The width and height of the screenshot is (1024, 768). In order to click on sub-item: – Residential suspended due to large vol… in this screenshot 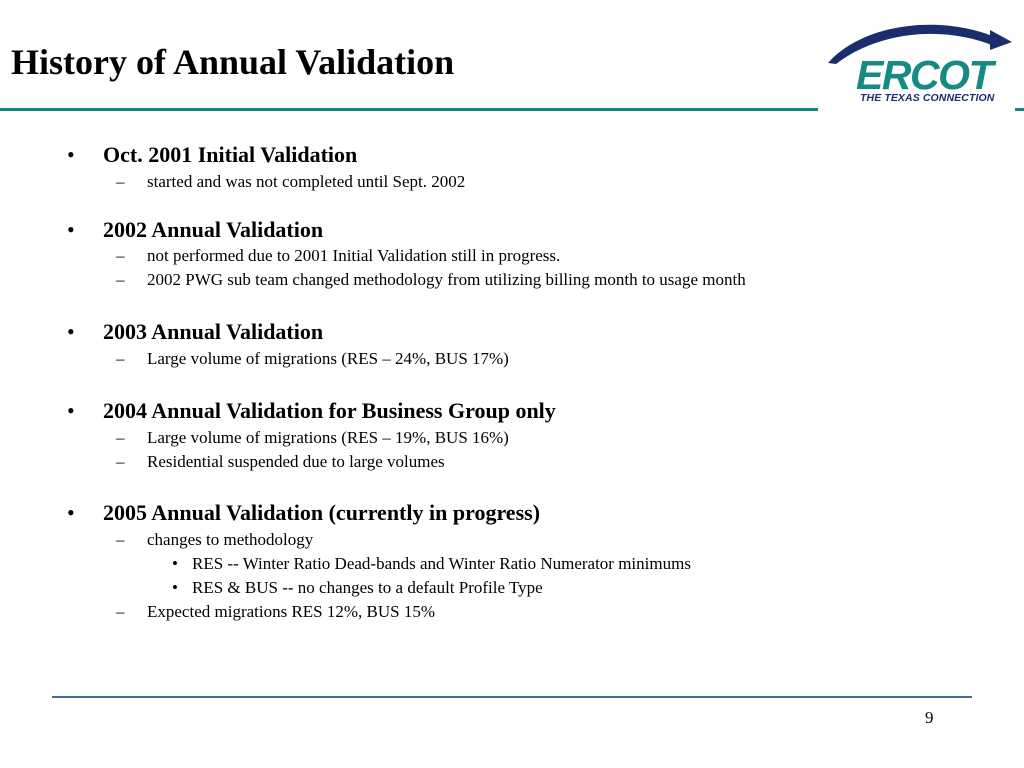, I will do `click(280, 462)`.